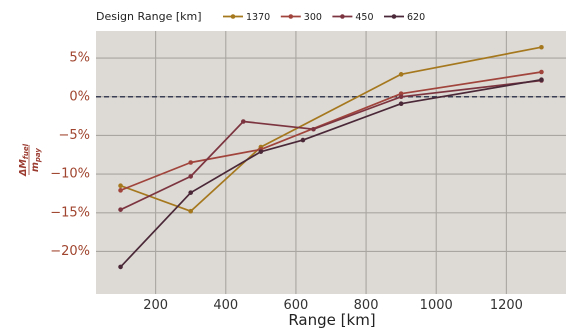 This screenshot has height=332, width=571. Describe the element at coordinates (70, 174) in the screenshot. I see `y-tick-label: −10%` at that location.